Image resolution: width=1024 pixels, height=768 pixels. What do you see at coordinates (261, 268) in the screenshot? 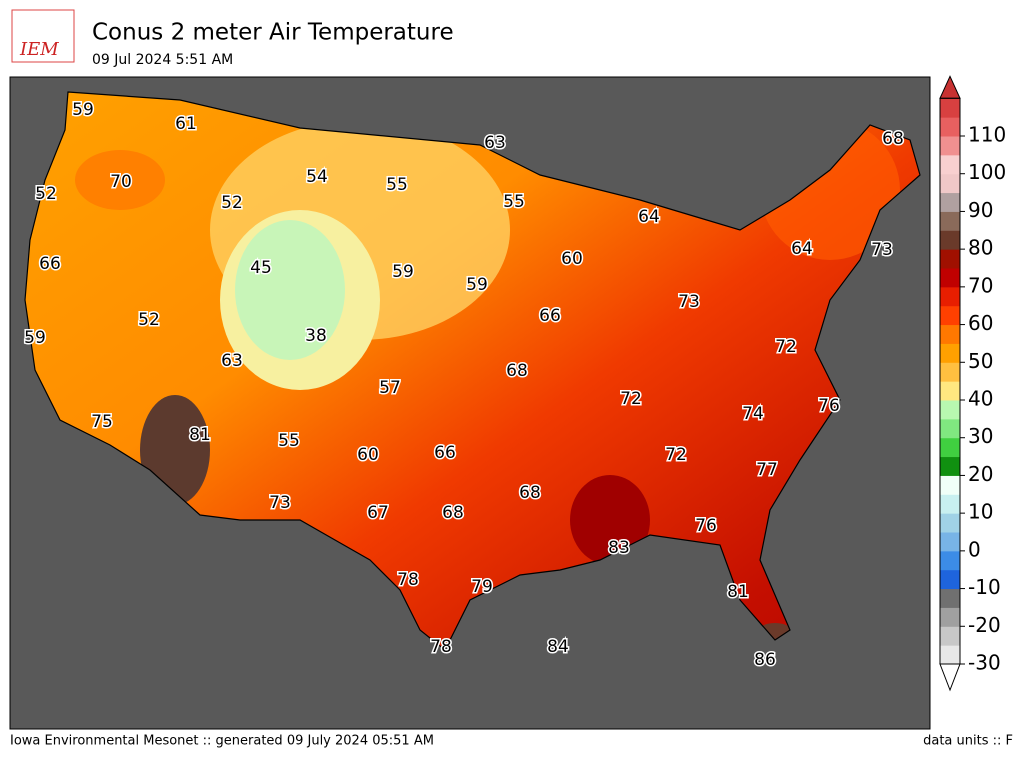
I see `station-label: 45` at bounding box center [261, 268].